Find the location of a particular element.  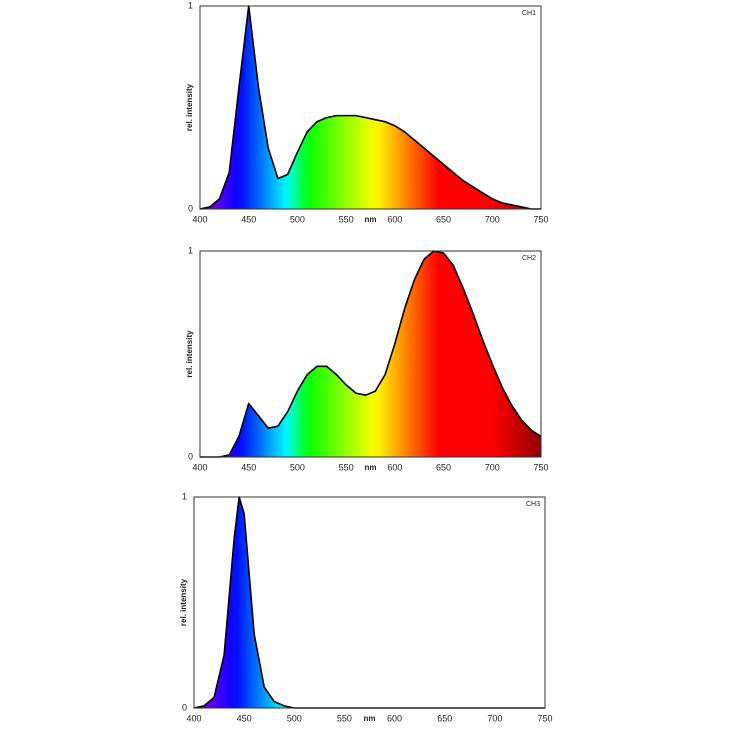

chart-title: CH2 is located at coordinates (529, 258).